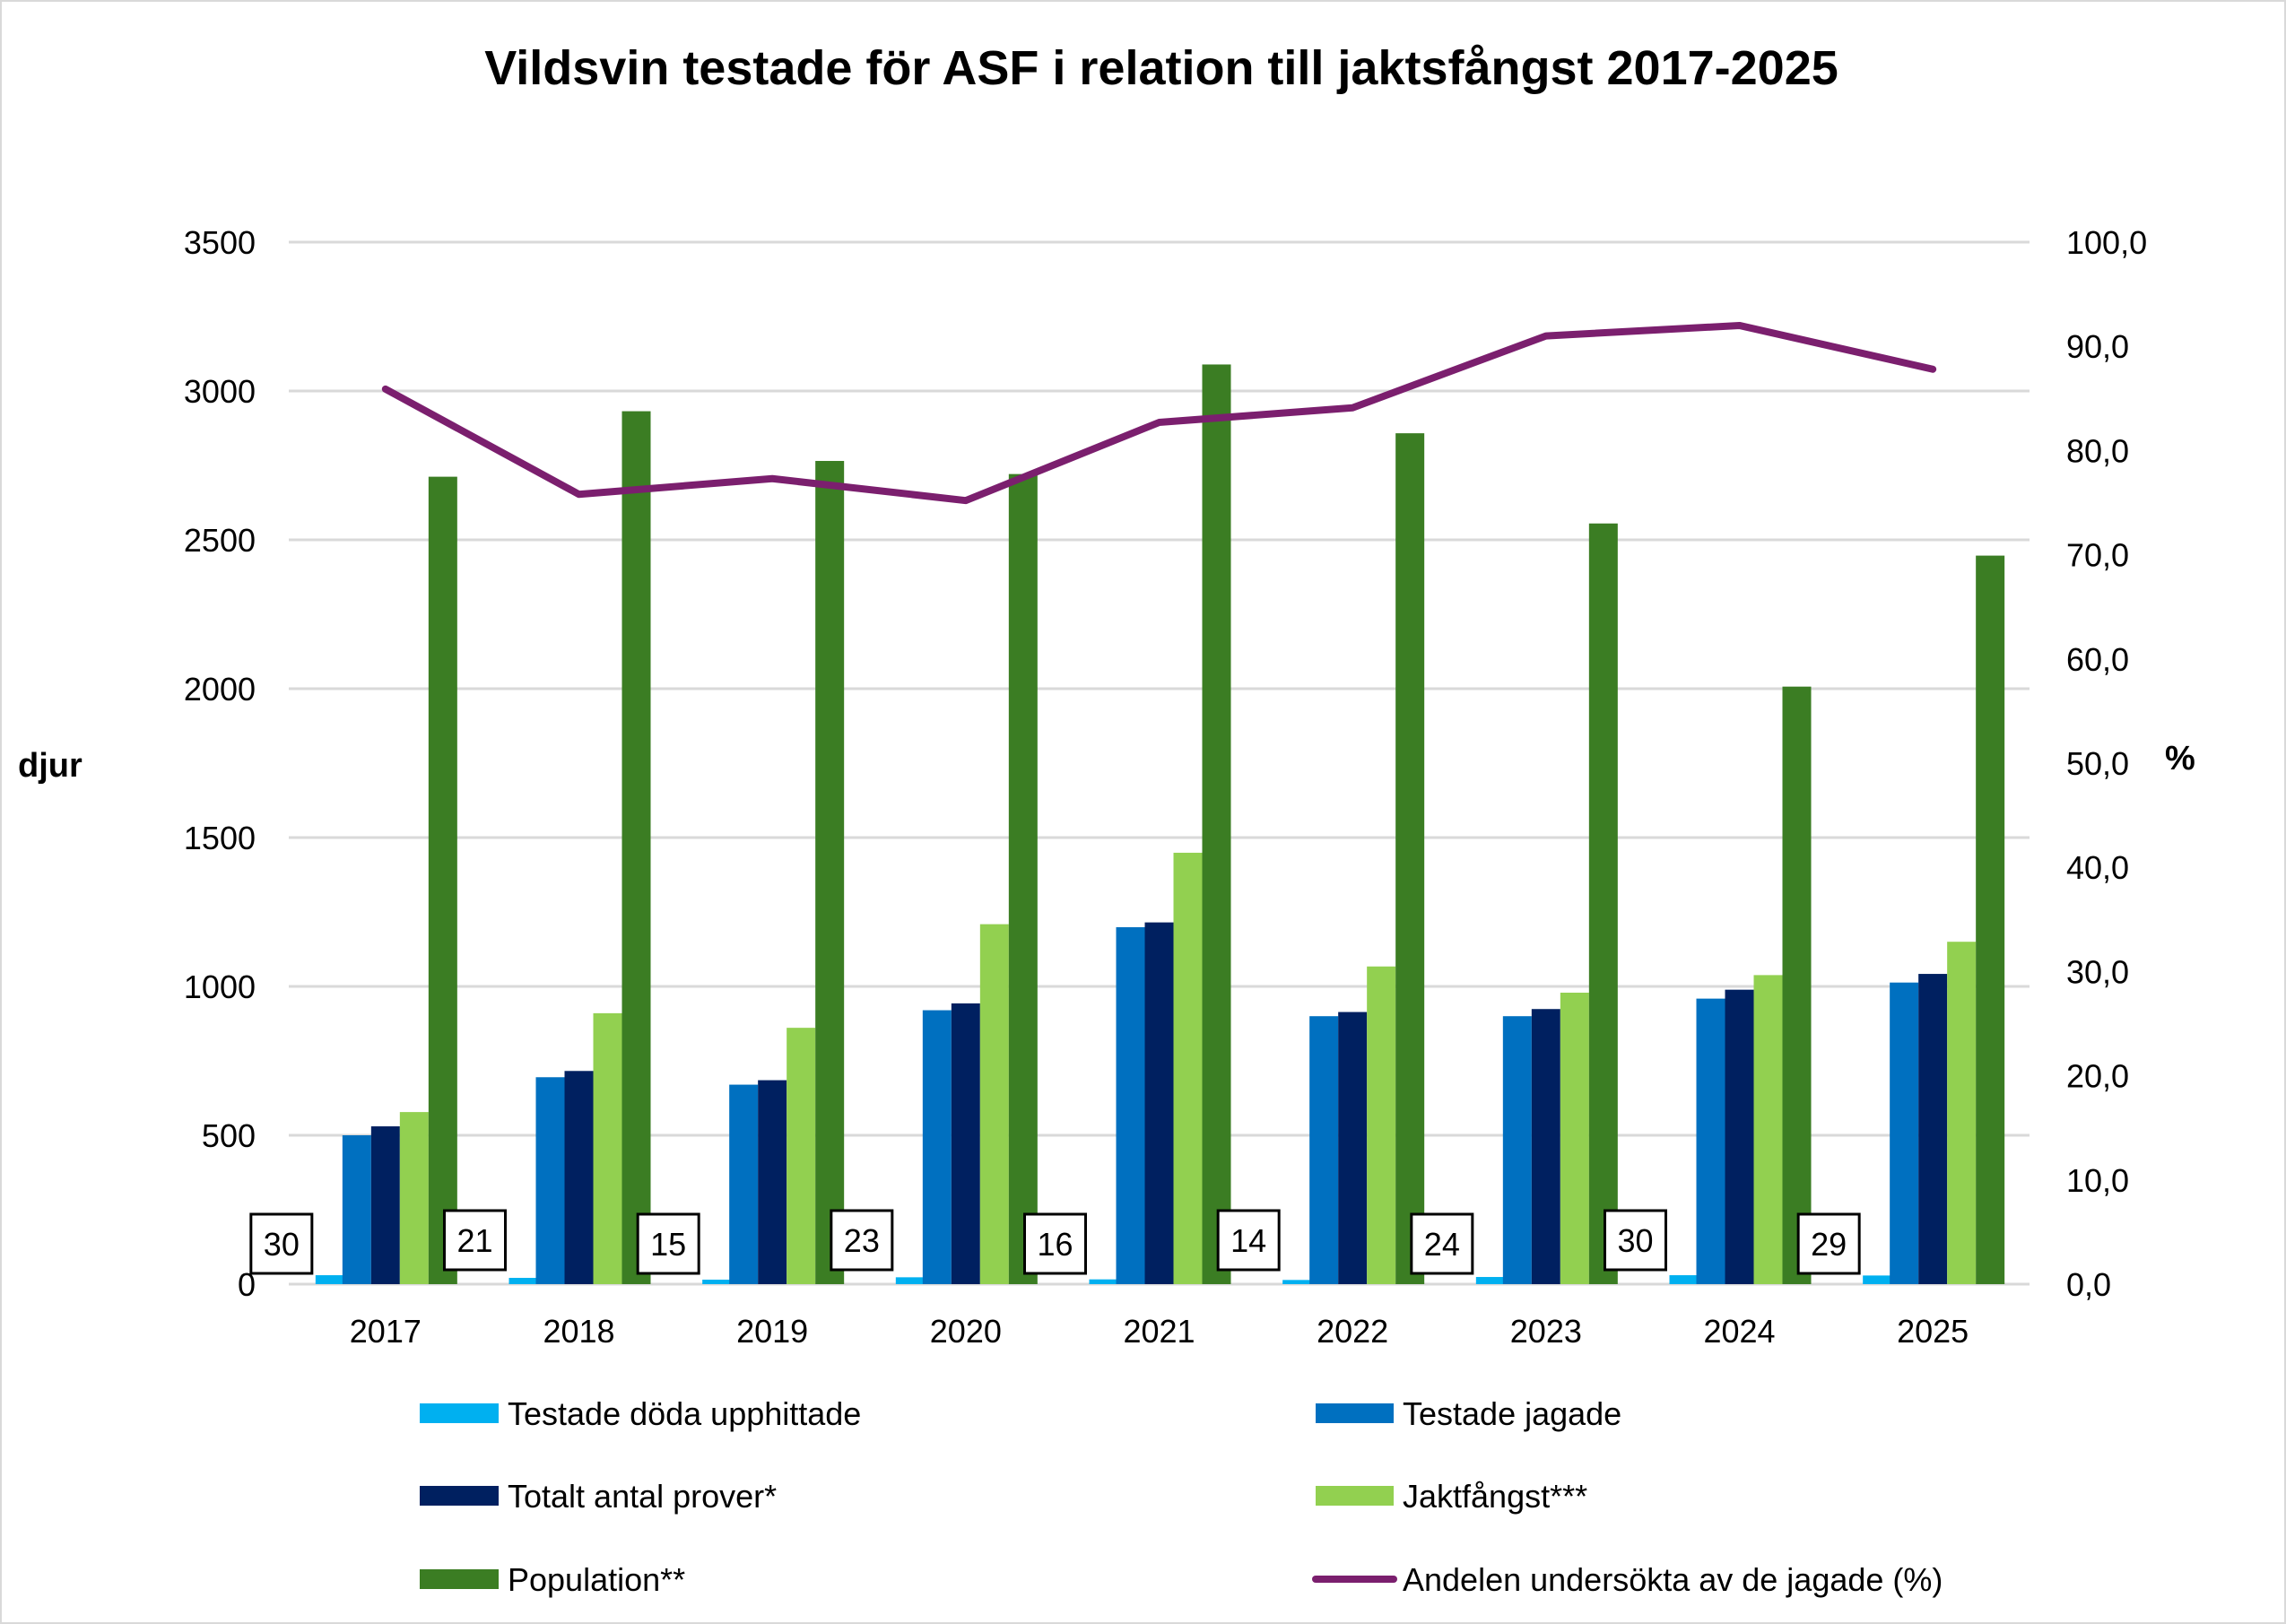 This screenshot has width=2286, height=1624. What do you see at coordinates (2097, 346) in the screenshot?
I see `y2-tick-label: 90,0` at bounding box center [2097, 346].